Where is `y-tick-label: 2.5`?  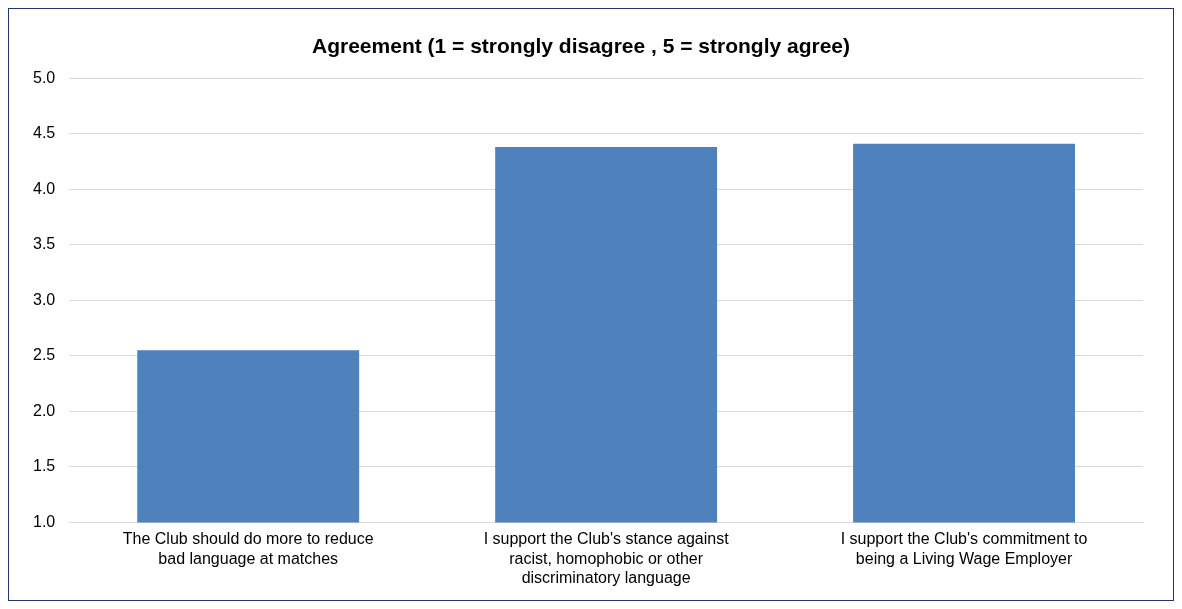
y-tick-label: 2.5 is located at coordinates (44, 355).